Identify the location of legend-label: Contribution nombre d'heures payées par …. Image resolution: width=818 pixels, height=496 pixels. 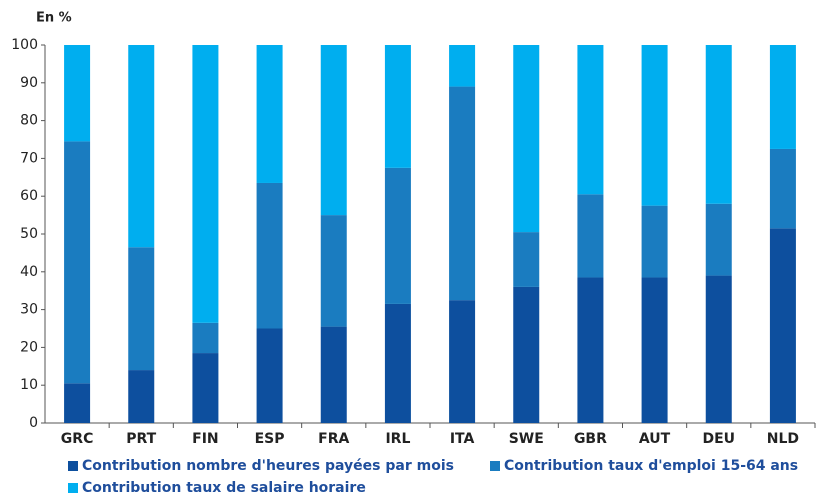
(268, 466).